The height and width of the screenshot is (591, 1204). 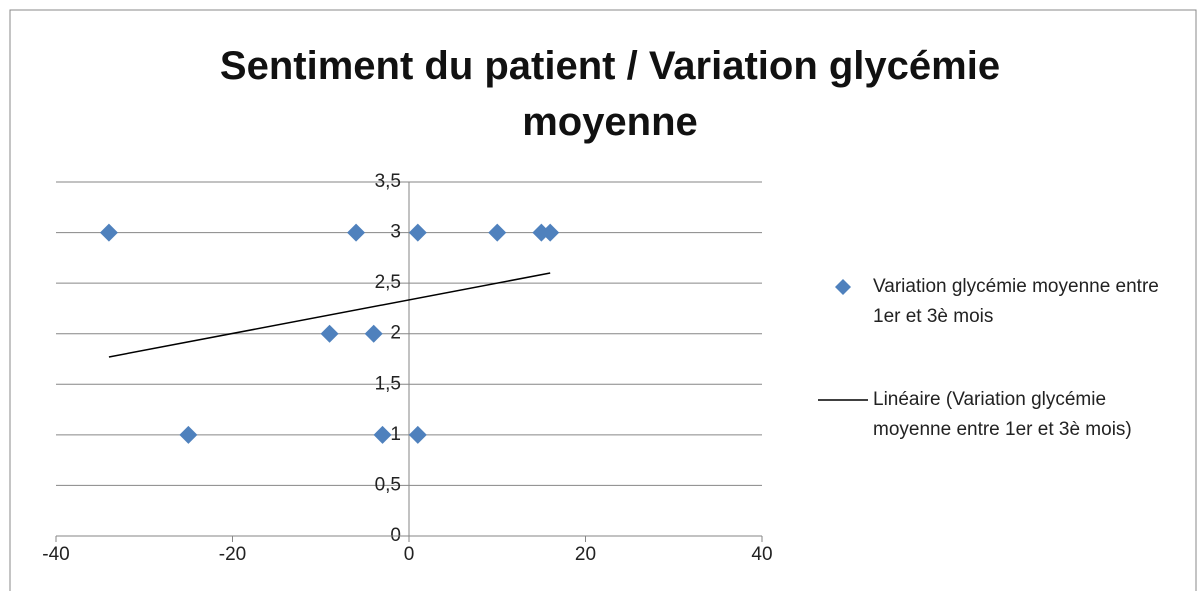 What do you see at coordinates (329, 315) in the screenshot?
I see `trend-line` at bounding box center [329, 315].